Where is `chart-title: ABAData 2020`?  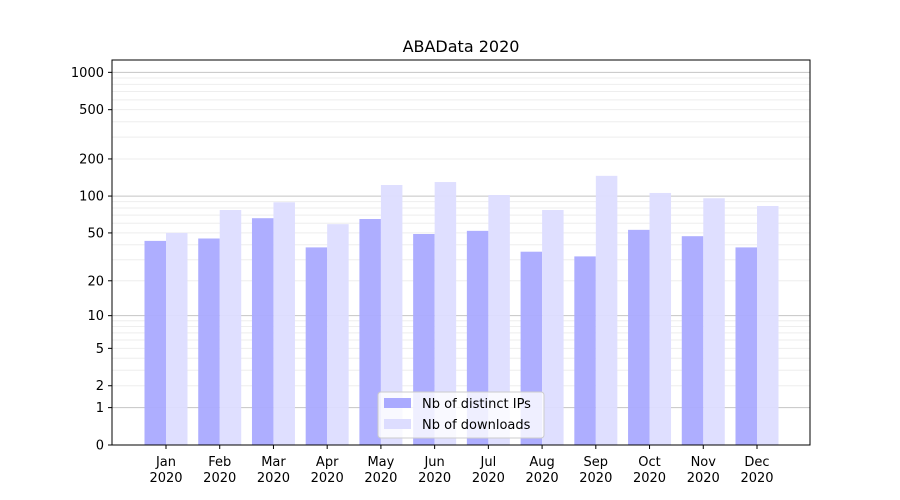 chart-title: ABAData 2020 is located at coordinates (461, 46).